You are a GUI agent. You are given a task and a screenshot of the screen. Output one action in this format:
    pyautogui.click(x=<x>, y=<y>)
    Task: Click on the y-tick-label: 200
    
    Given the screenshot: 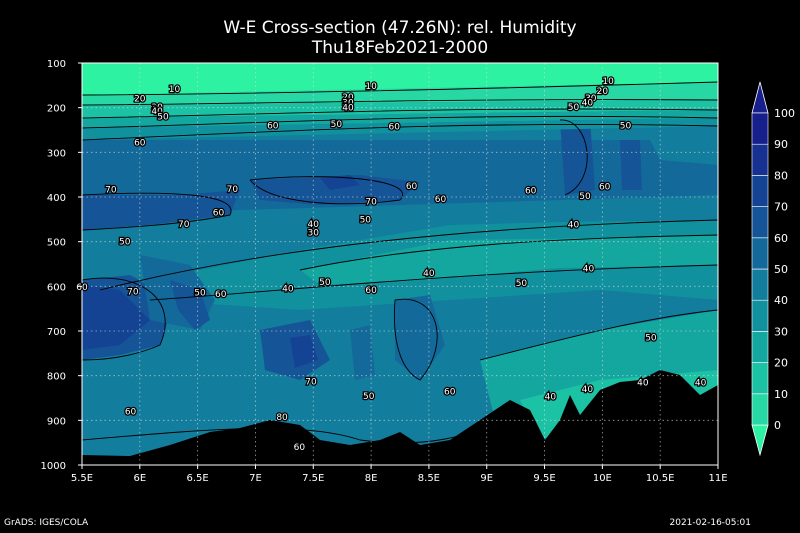 What is the action you would take?
    pyautogui.click(x=56, y=109)
    